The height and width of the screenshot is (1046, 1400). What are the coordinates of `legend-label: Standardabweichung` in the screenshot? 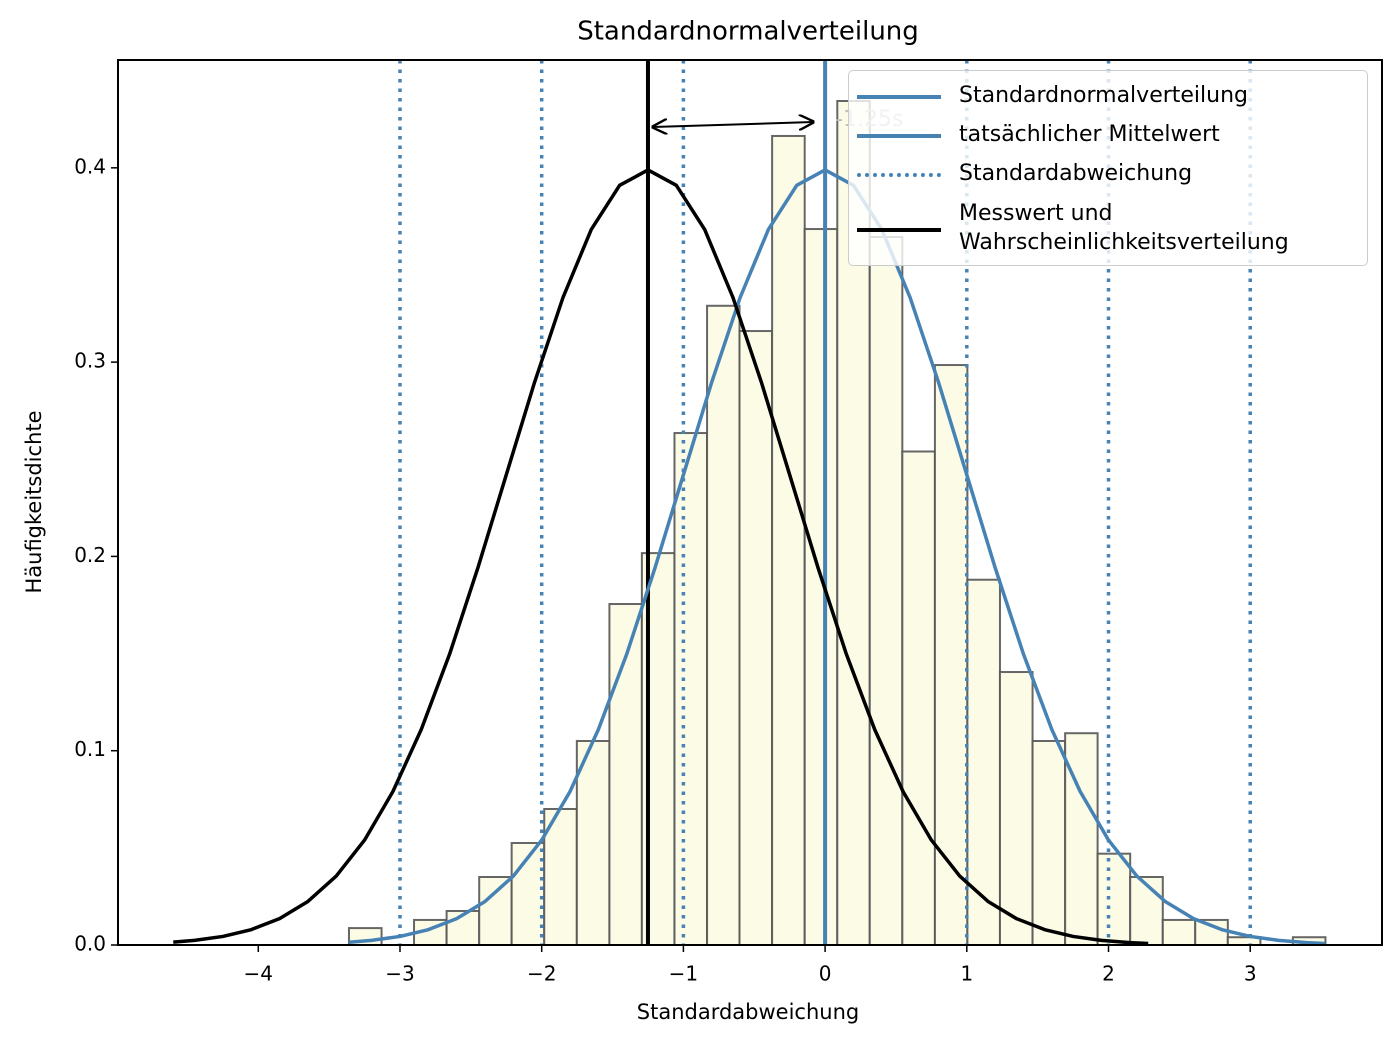 It's located at (1076, 173).